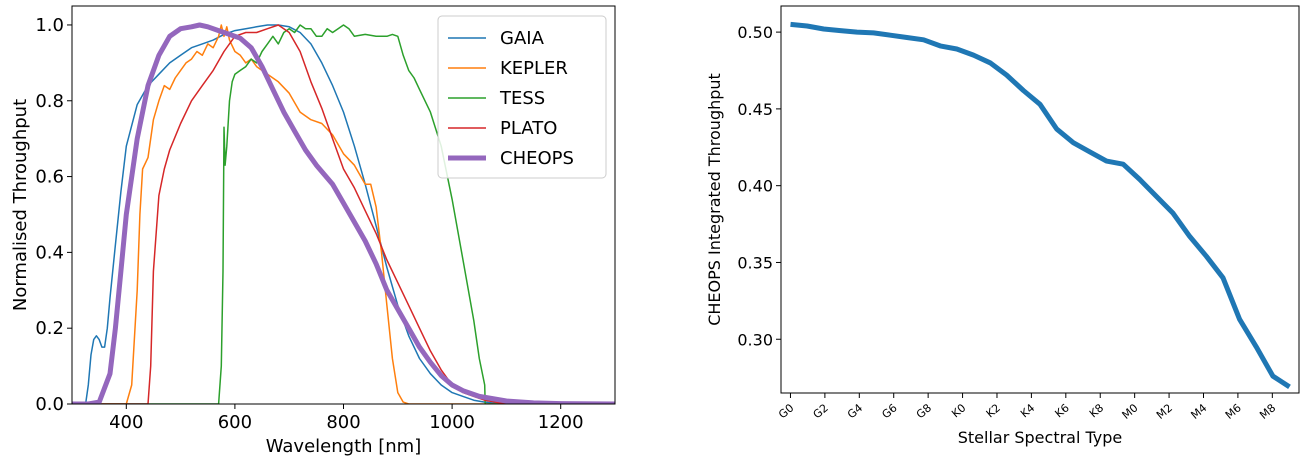 The height and width of the screenshot is (457, 1304). What do you see at coordinates (924, 411) in the screenshot?
I see `x-tick-label: G8` at bounding box center [924, 411].